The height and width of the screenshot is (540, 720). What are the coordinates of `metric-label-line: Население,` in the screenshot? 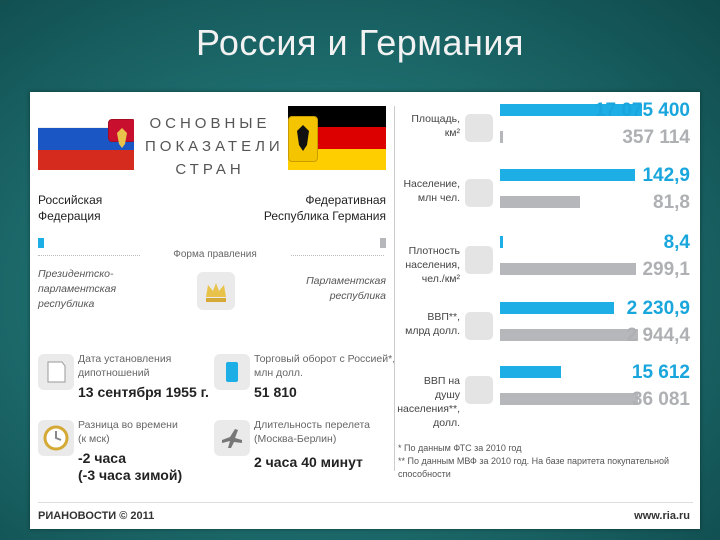 It's located at (431, 184).